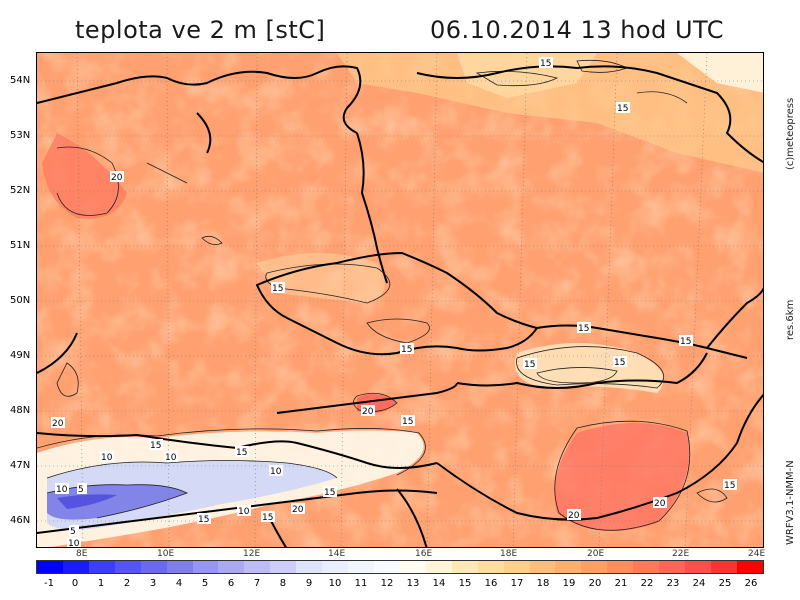 This screenshot has width=800, height=600. What do you see at coordinates (699, 583) in the screenshot?
I see `colorbar-tick-label: 24` at bounding box center [699, 583].